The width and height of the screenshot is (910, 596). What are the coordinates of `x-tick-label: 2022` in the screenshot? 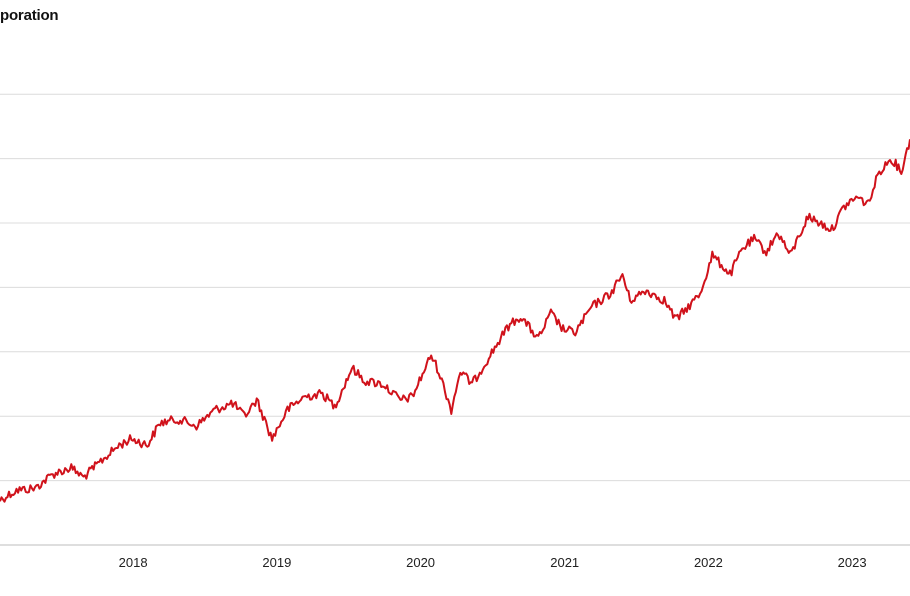 It's located at (708, 562).